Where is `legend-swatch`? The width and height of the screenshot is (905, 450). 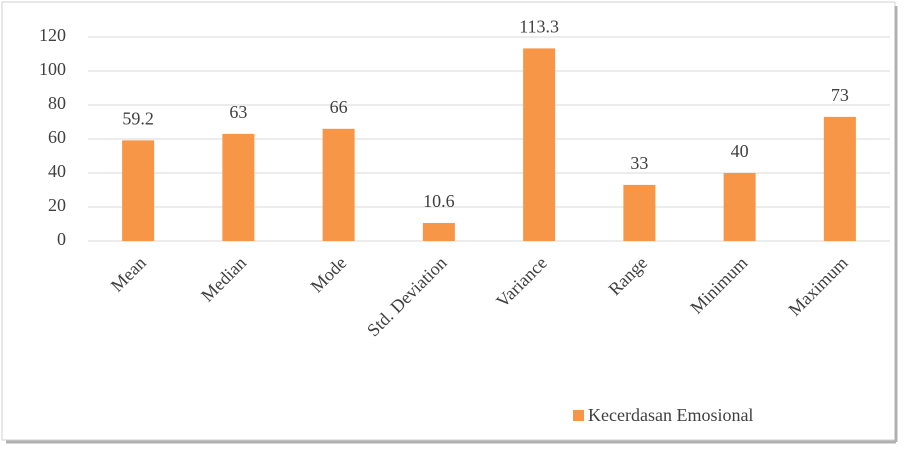 legend-swatch is located at coordinates (578, 415).